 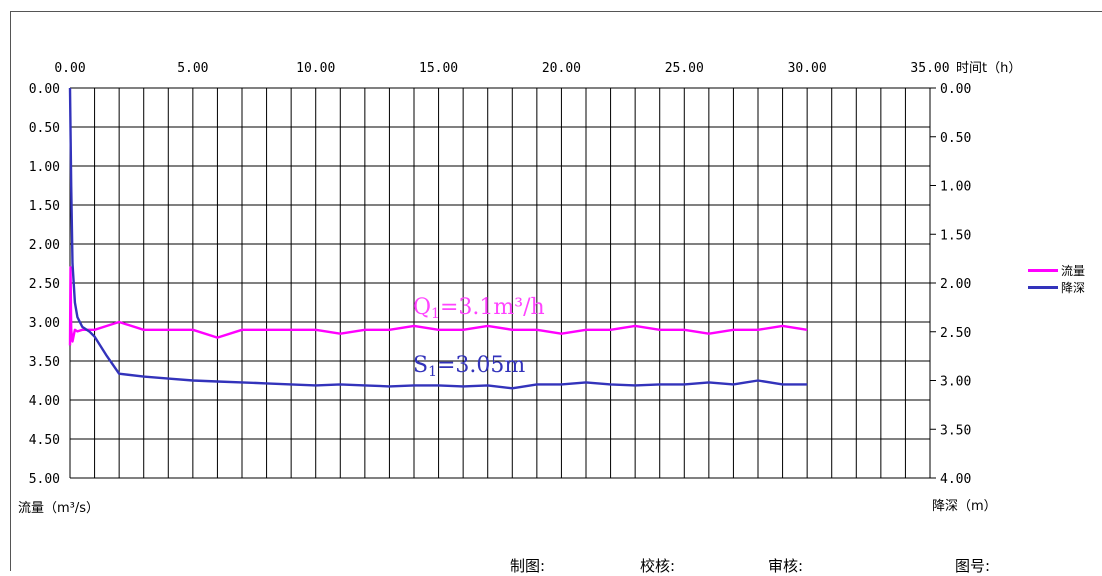 I want to click on flow-series-line, so click(x=438, y=306).